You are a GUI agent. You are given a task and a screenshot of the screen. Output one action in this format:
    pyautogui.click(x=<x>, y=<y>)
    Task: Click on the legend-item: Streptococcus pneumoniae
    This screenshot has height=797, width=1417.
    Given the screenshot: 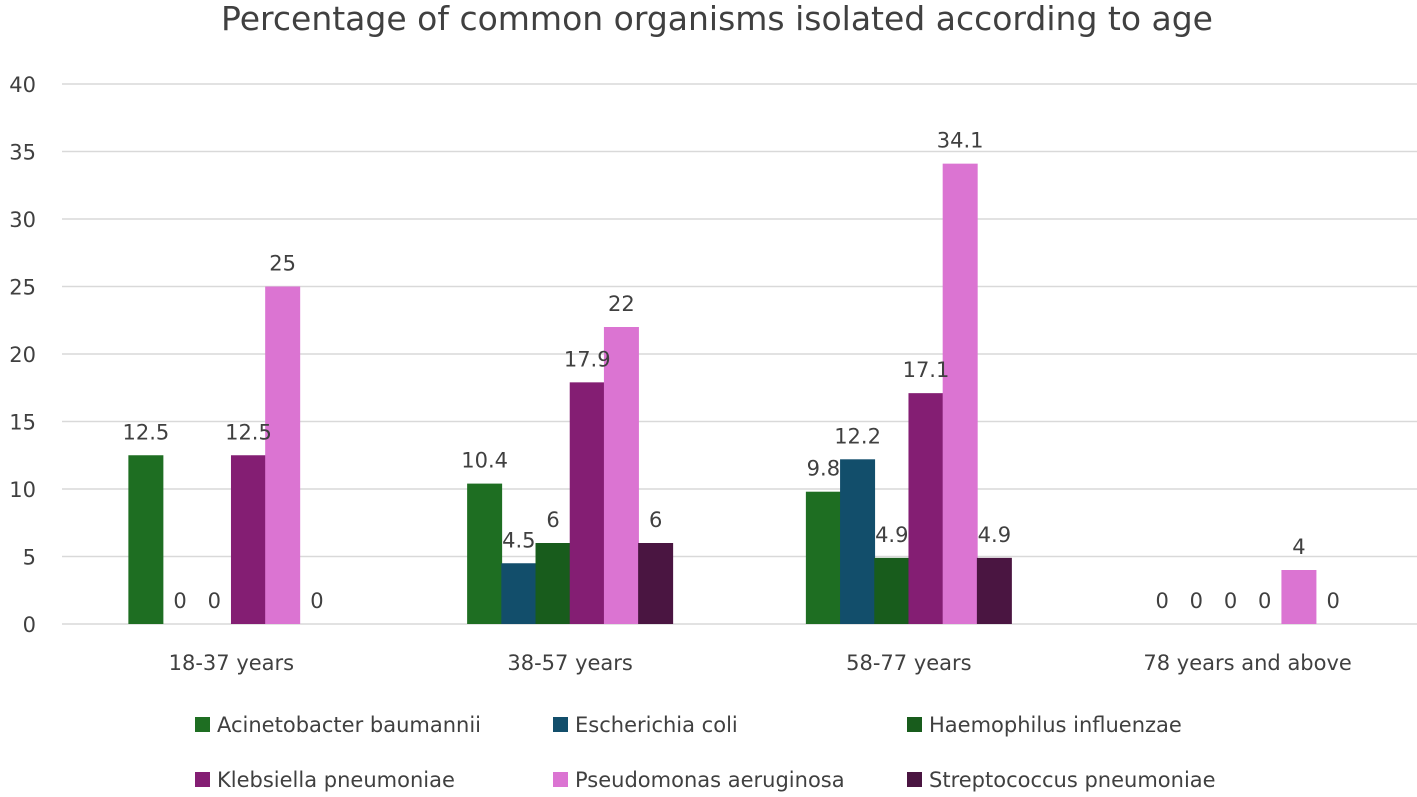 What is the action you would take?
    pyautogui.click(x=1061, y=780)
    